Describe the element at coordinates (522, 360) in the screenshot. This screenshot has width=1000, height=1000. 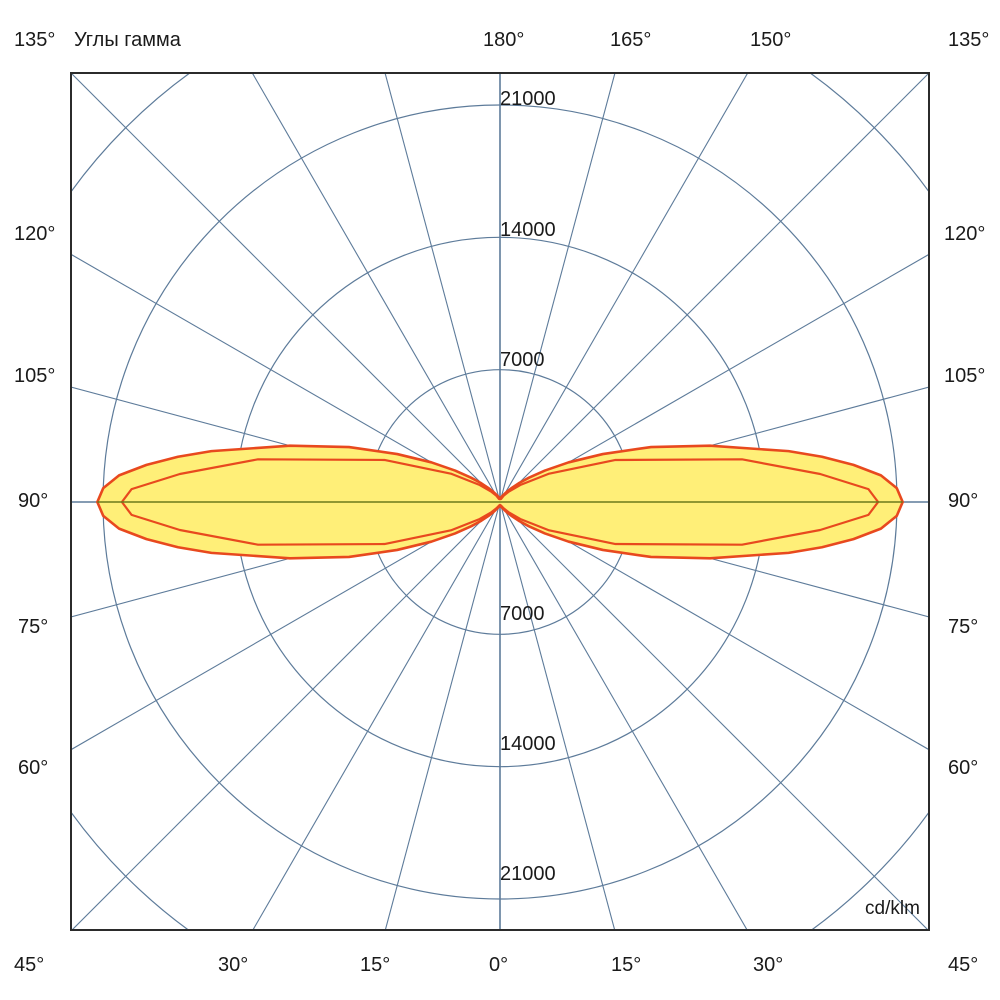
I see `rings-label-2: 7000` at that location.